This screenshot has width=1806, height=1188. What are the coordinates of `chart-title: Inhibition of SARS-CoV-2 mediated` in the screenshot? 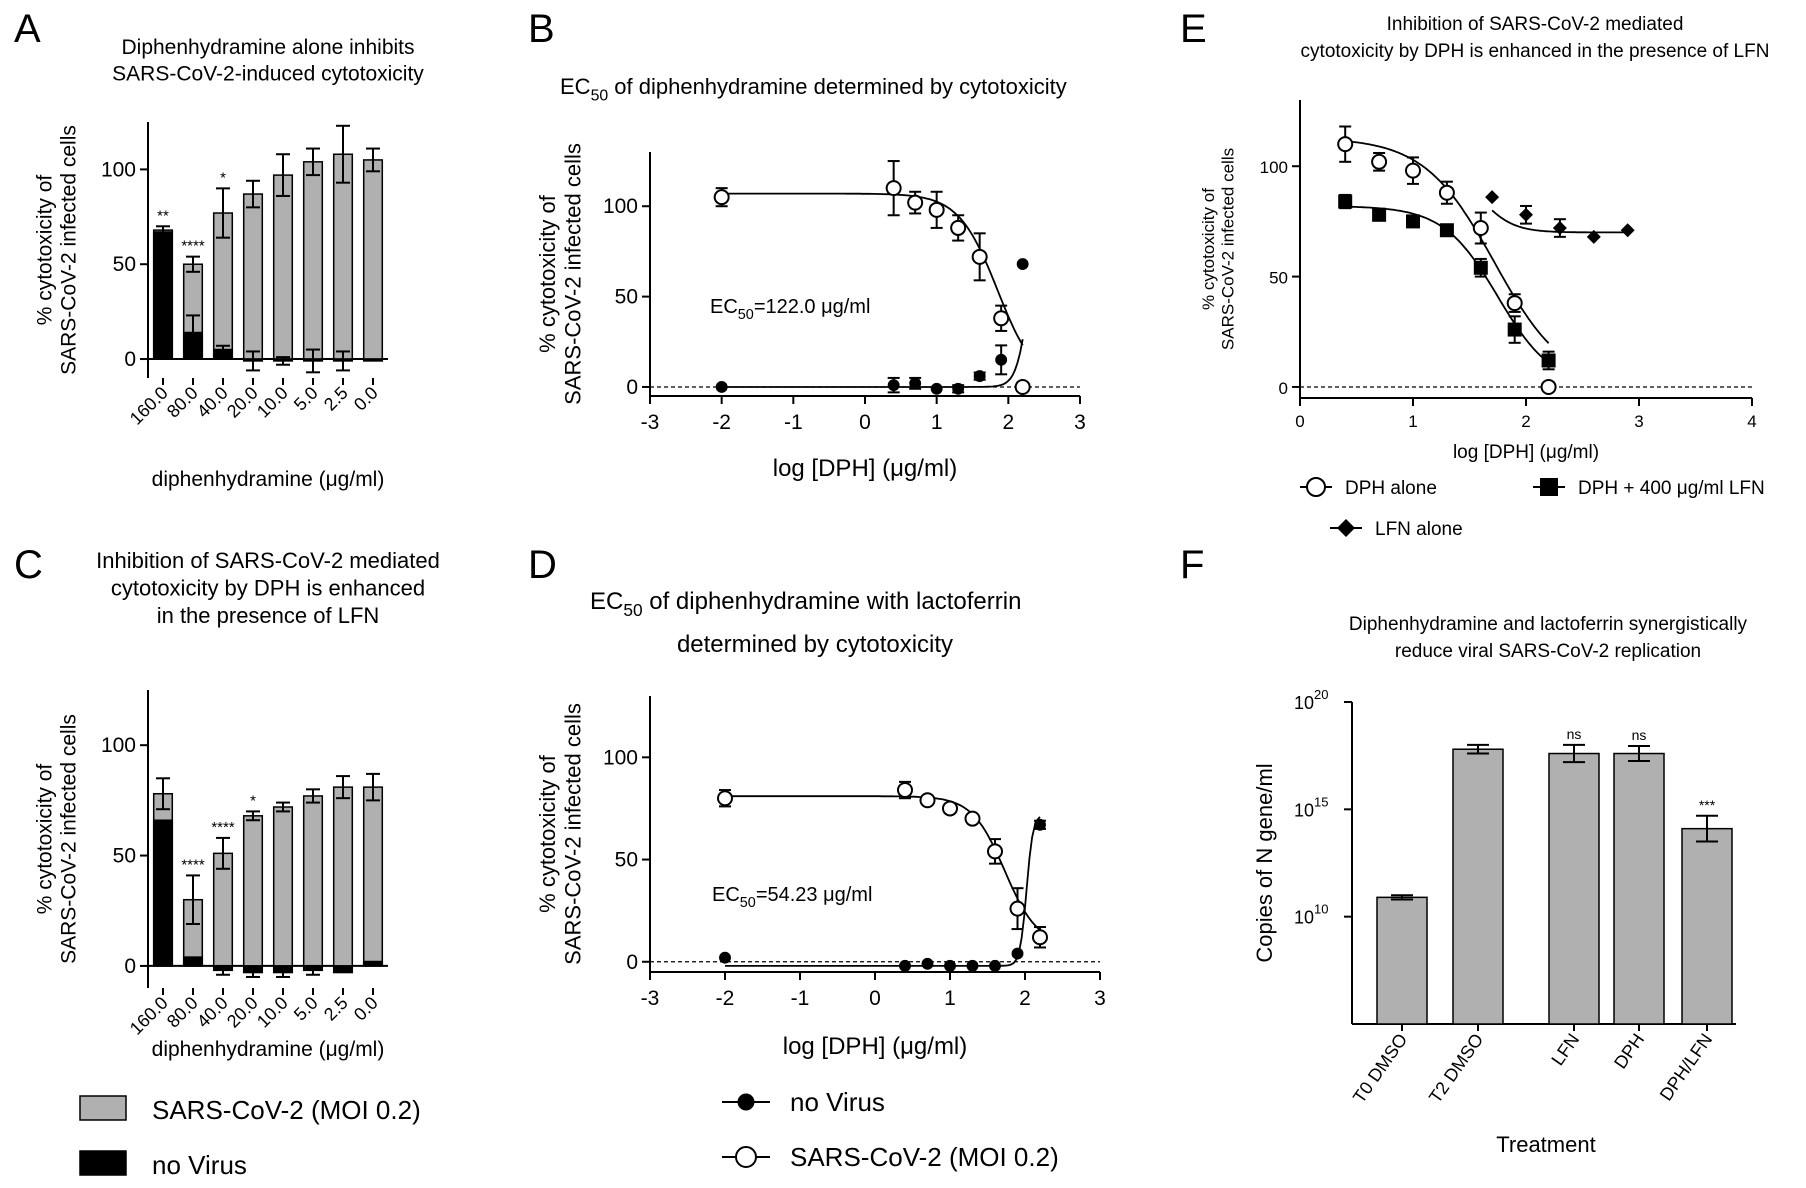 It's located at (268, 560).